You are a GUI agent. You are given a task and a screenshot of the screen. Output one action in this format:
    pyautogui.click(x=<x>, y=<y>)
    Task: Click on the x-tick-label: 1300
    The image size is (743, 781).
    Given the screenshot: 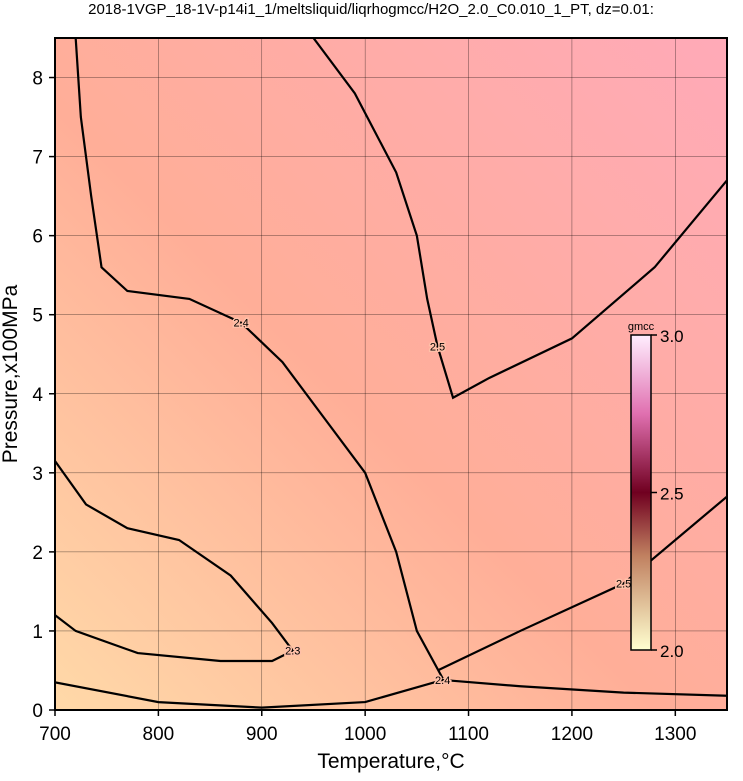 What is the action you would take?
    pyautogui.click(x=675, y=734)
    